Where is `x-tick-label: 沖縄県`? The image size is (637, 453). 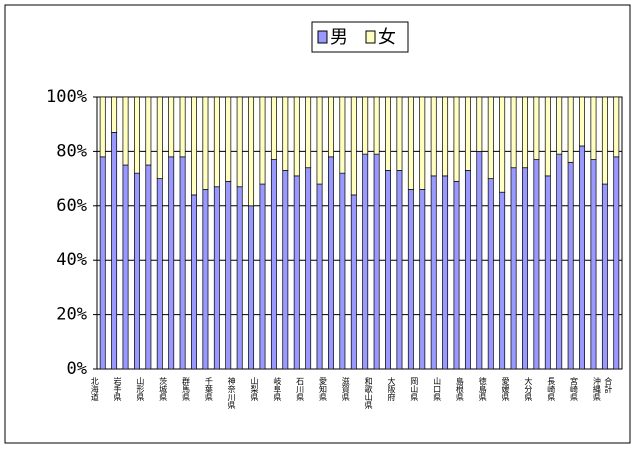 x-tick-label: 沖縄県 is located at coordinates (596, 389).